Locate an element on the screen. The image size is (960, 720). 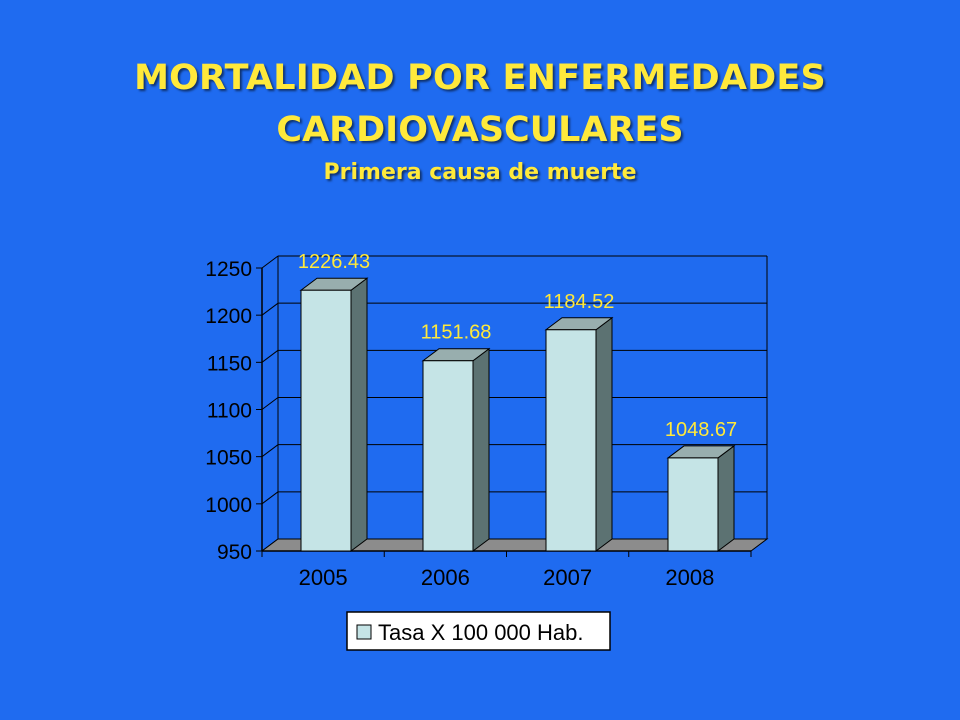
x-tick-label: 2008 is located at coordinates (689, 577).